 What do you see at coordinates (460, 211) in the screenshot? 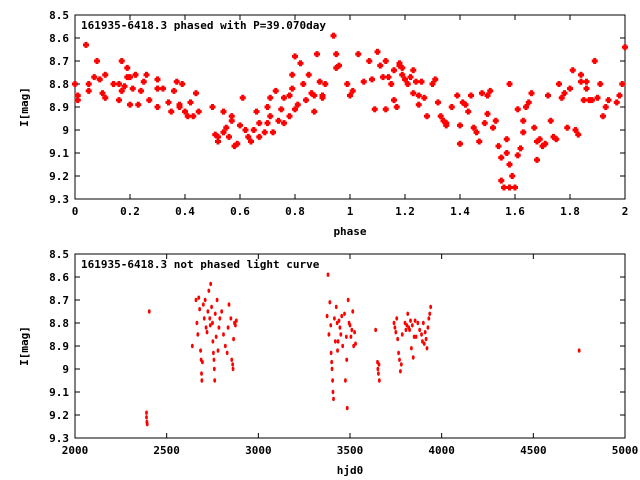
I see `phased-x-tick-label: 1.4` at bounding box center [460, 211].